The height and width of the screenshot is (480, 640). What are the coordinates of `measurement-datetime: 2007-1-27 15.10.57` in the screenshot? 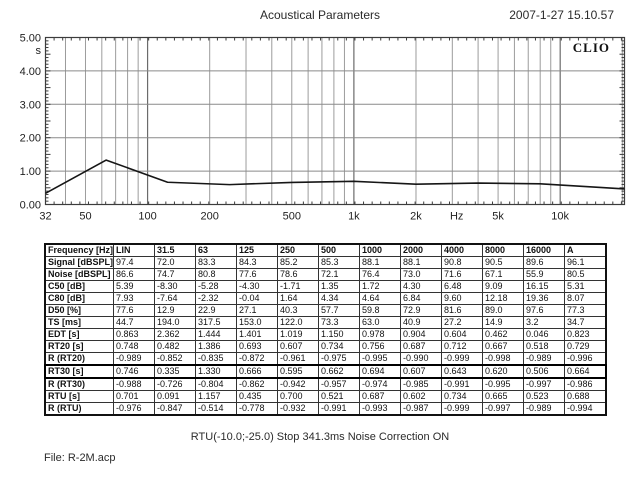 It's located at (561, 15).